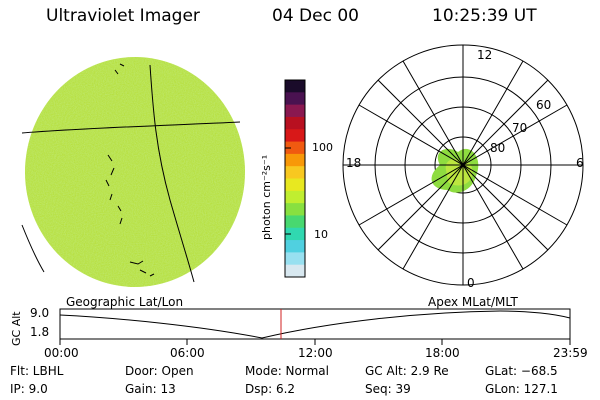  Describe the element at coordinates (580, 163) in the screenshot. I see `mlt-label-6: 6` at that location.